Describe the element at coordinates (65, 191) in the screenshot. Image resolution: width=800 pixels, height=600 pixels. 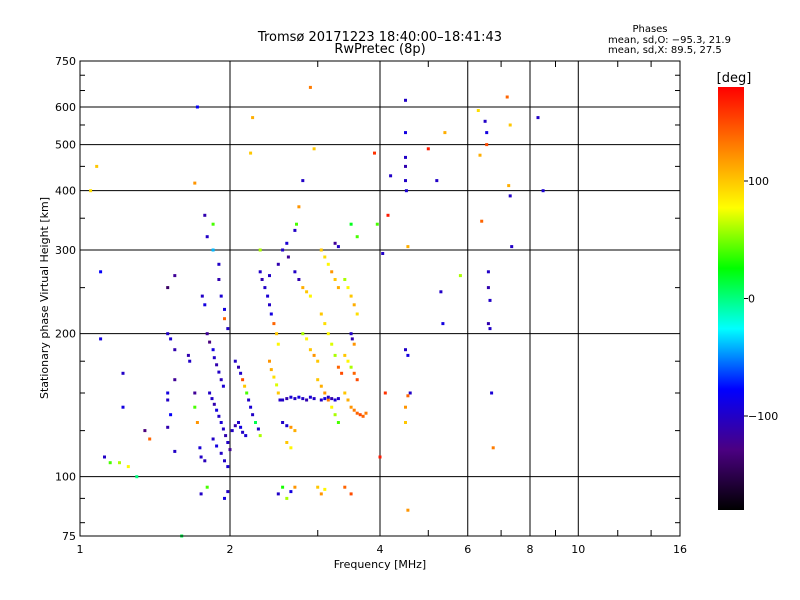
I see `y-tick-label-3: 400` at that location.